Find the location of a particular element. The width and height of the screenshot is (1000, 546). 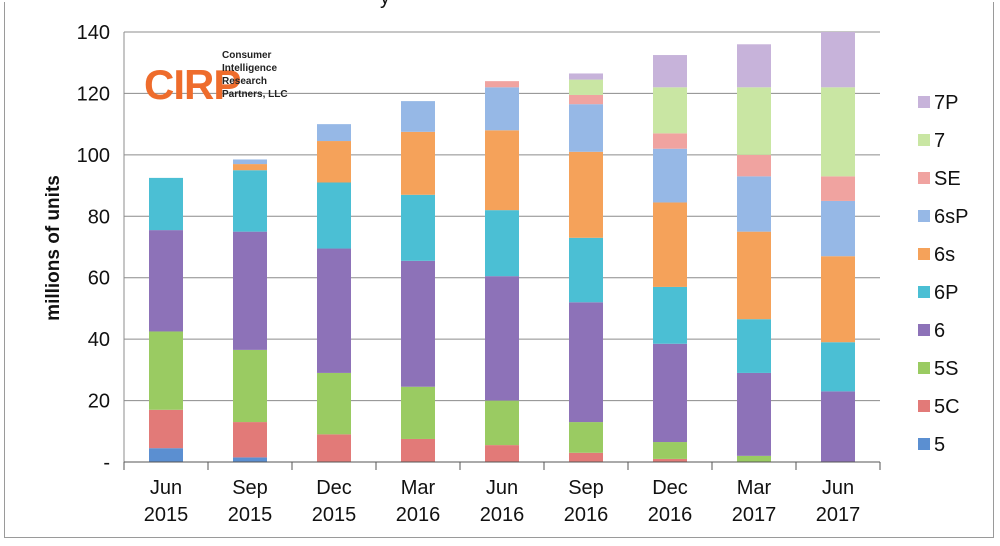

legend-label: 7 is located at coordinates (939, 141).